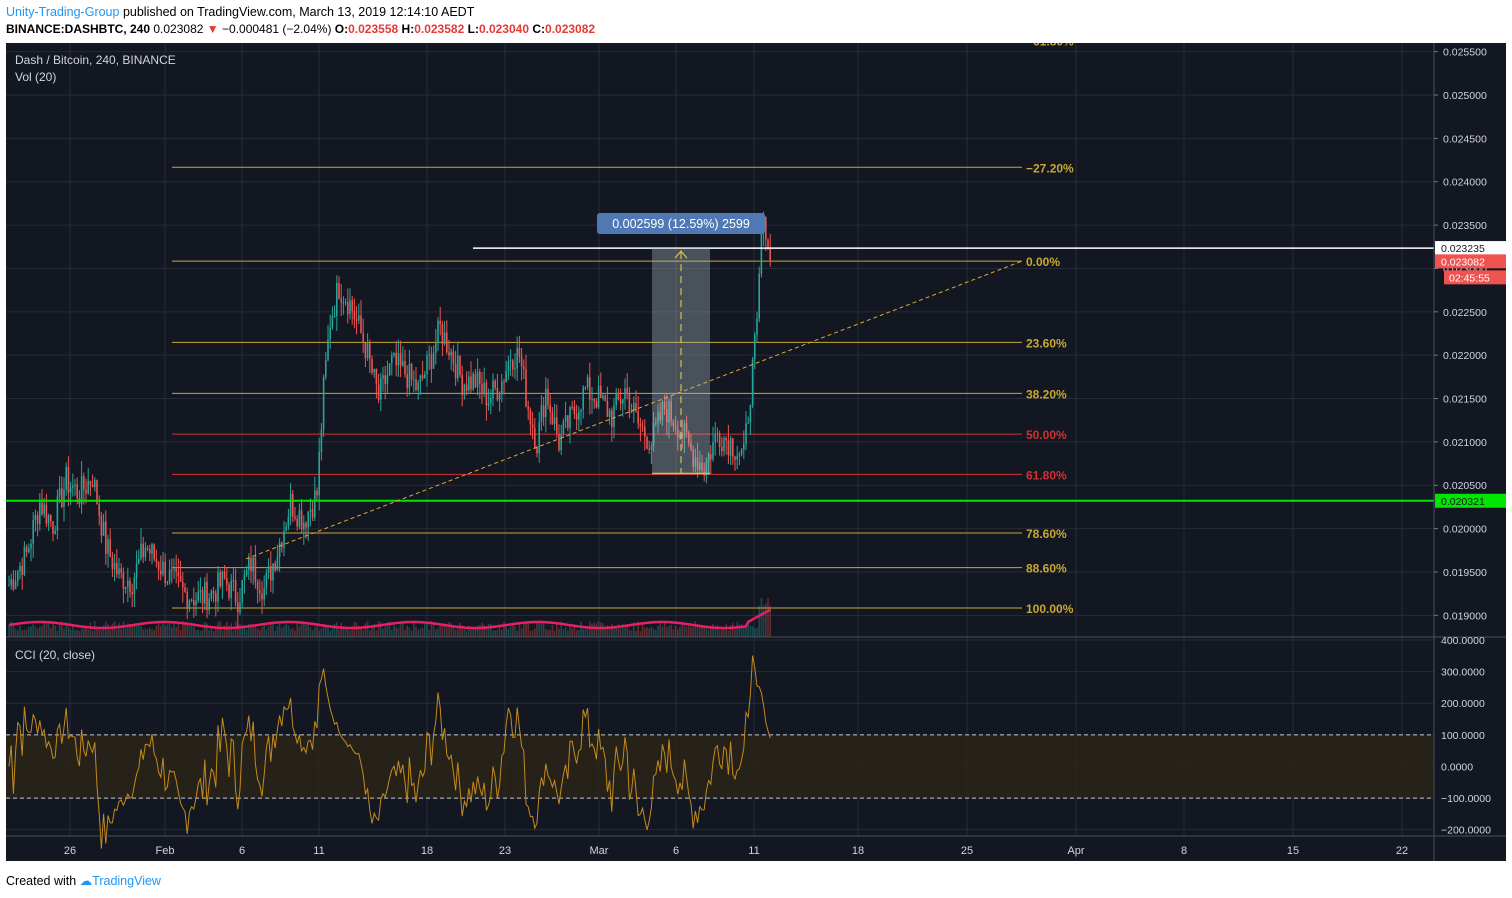  I want to click on fib-level-label: −61.80%, so click(1050, 45).